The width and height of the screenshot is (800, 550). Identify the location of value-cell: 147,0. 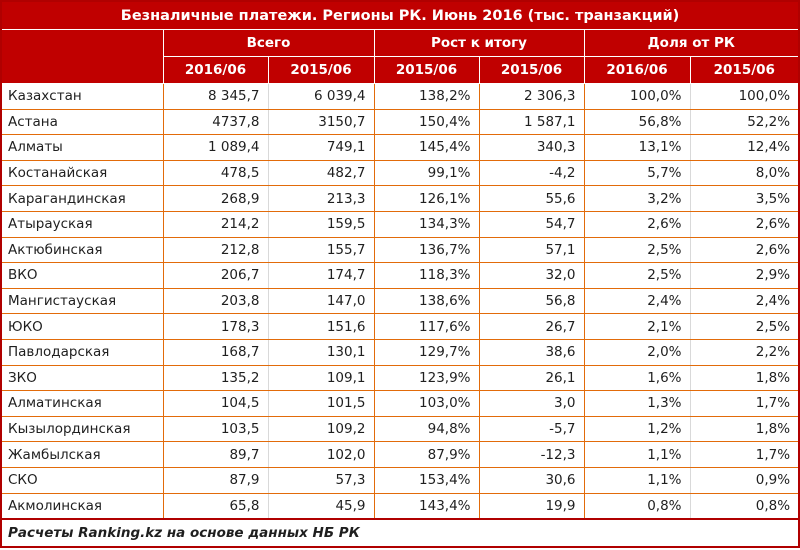
(320, 301).